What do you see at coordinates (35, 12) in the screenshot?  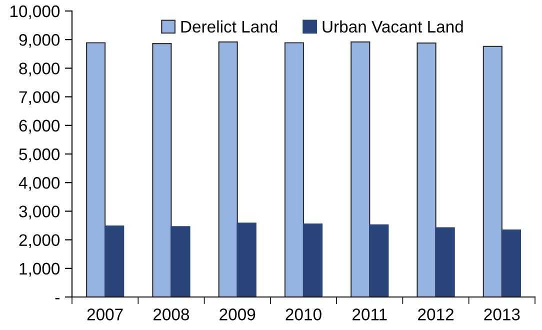 I see `y-tick-label: 10,000` at bounding box center [35, 12].